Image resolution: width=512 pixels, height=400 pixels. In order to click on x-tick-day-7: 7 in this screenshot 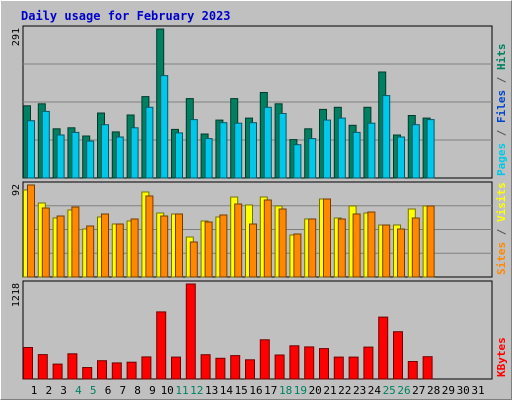, I will do `click(122, 390)`.